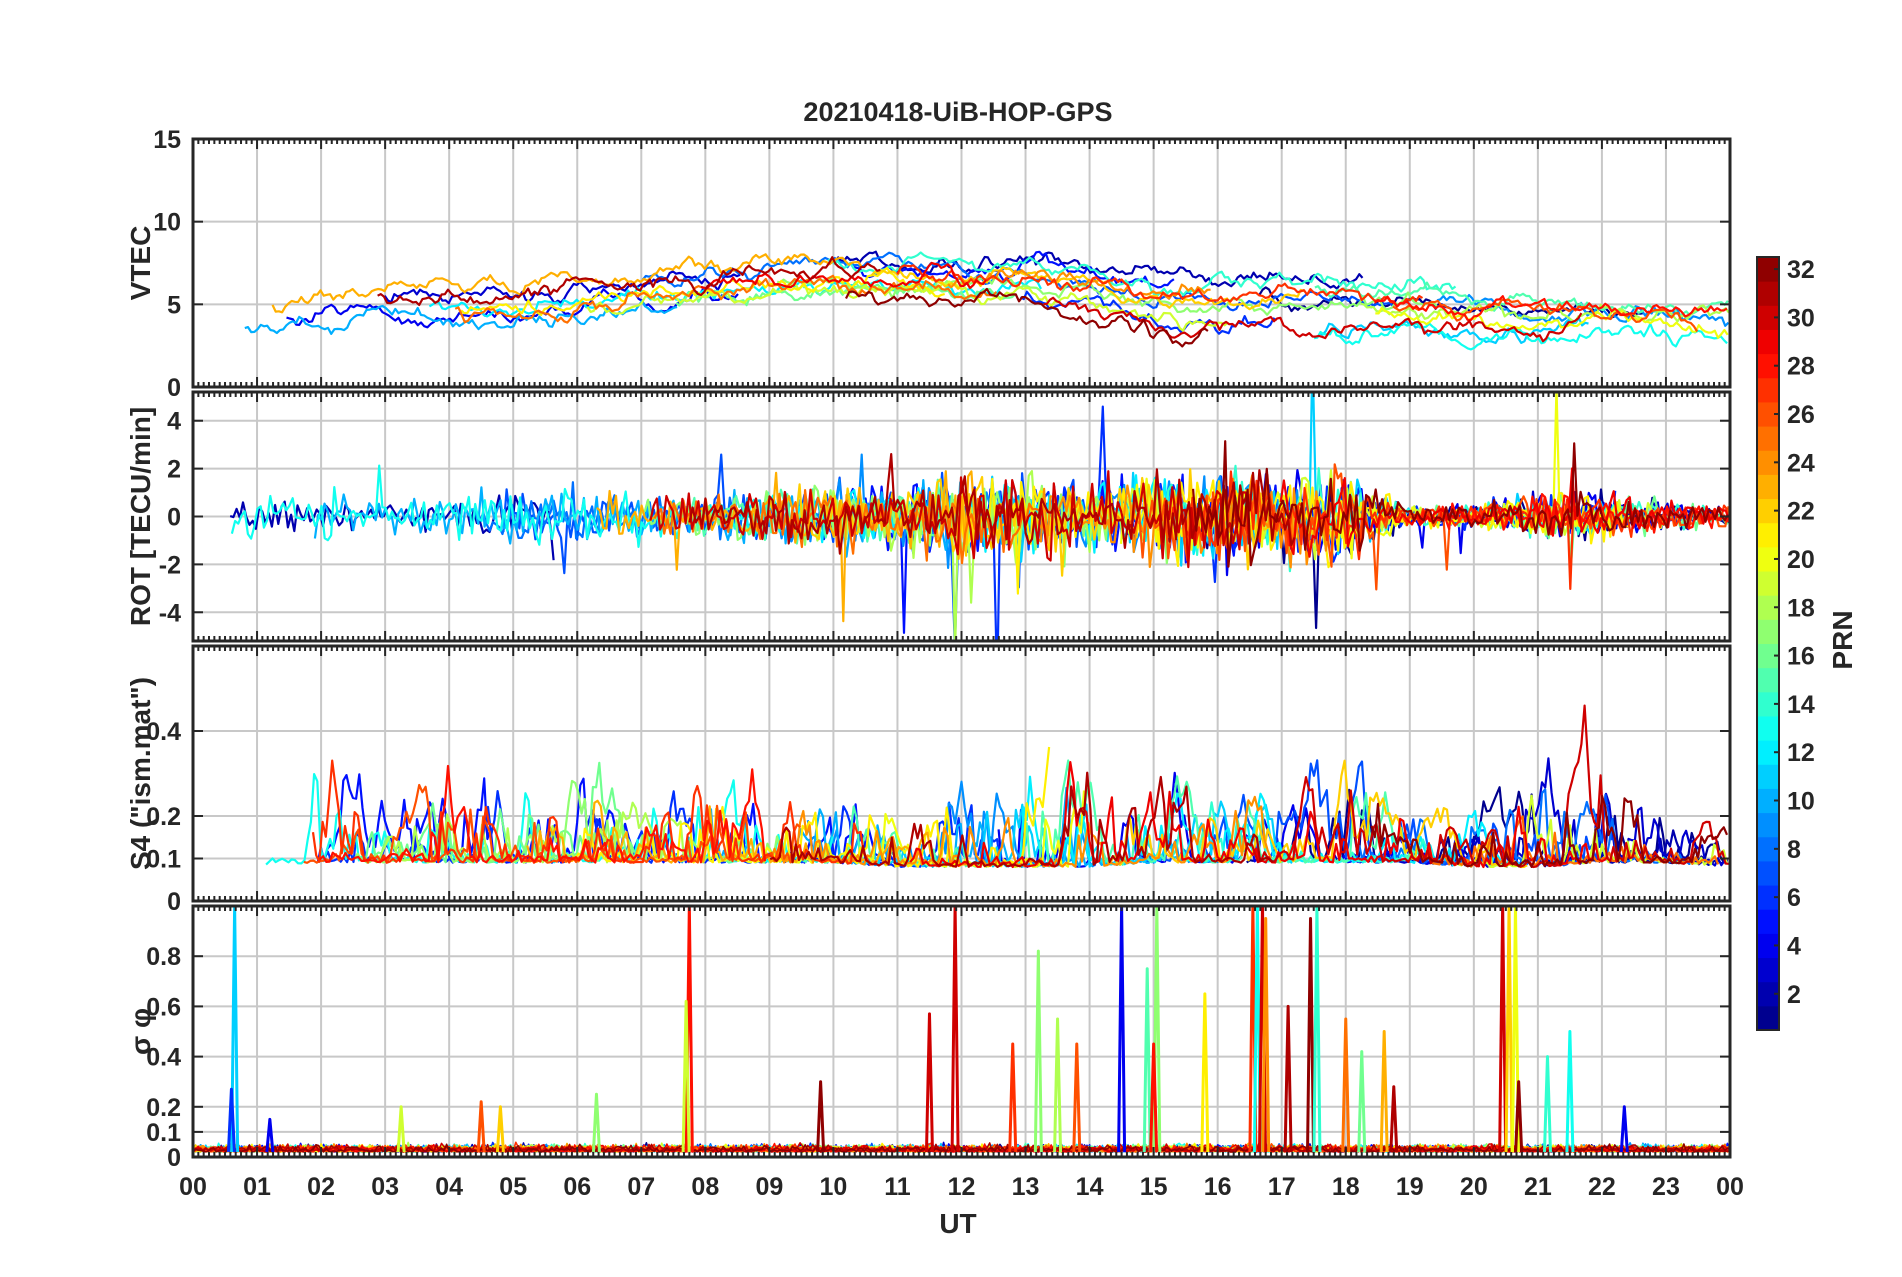 The width and height of the screenshot is (1902, 1277). Describe the element at coordinates (957, 112) in the screenshot. I see `chart-title: 20210418-UiB-HOP-GPS` at that location.